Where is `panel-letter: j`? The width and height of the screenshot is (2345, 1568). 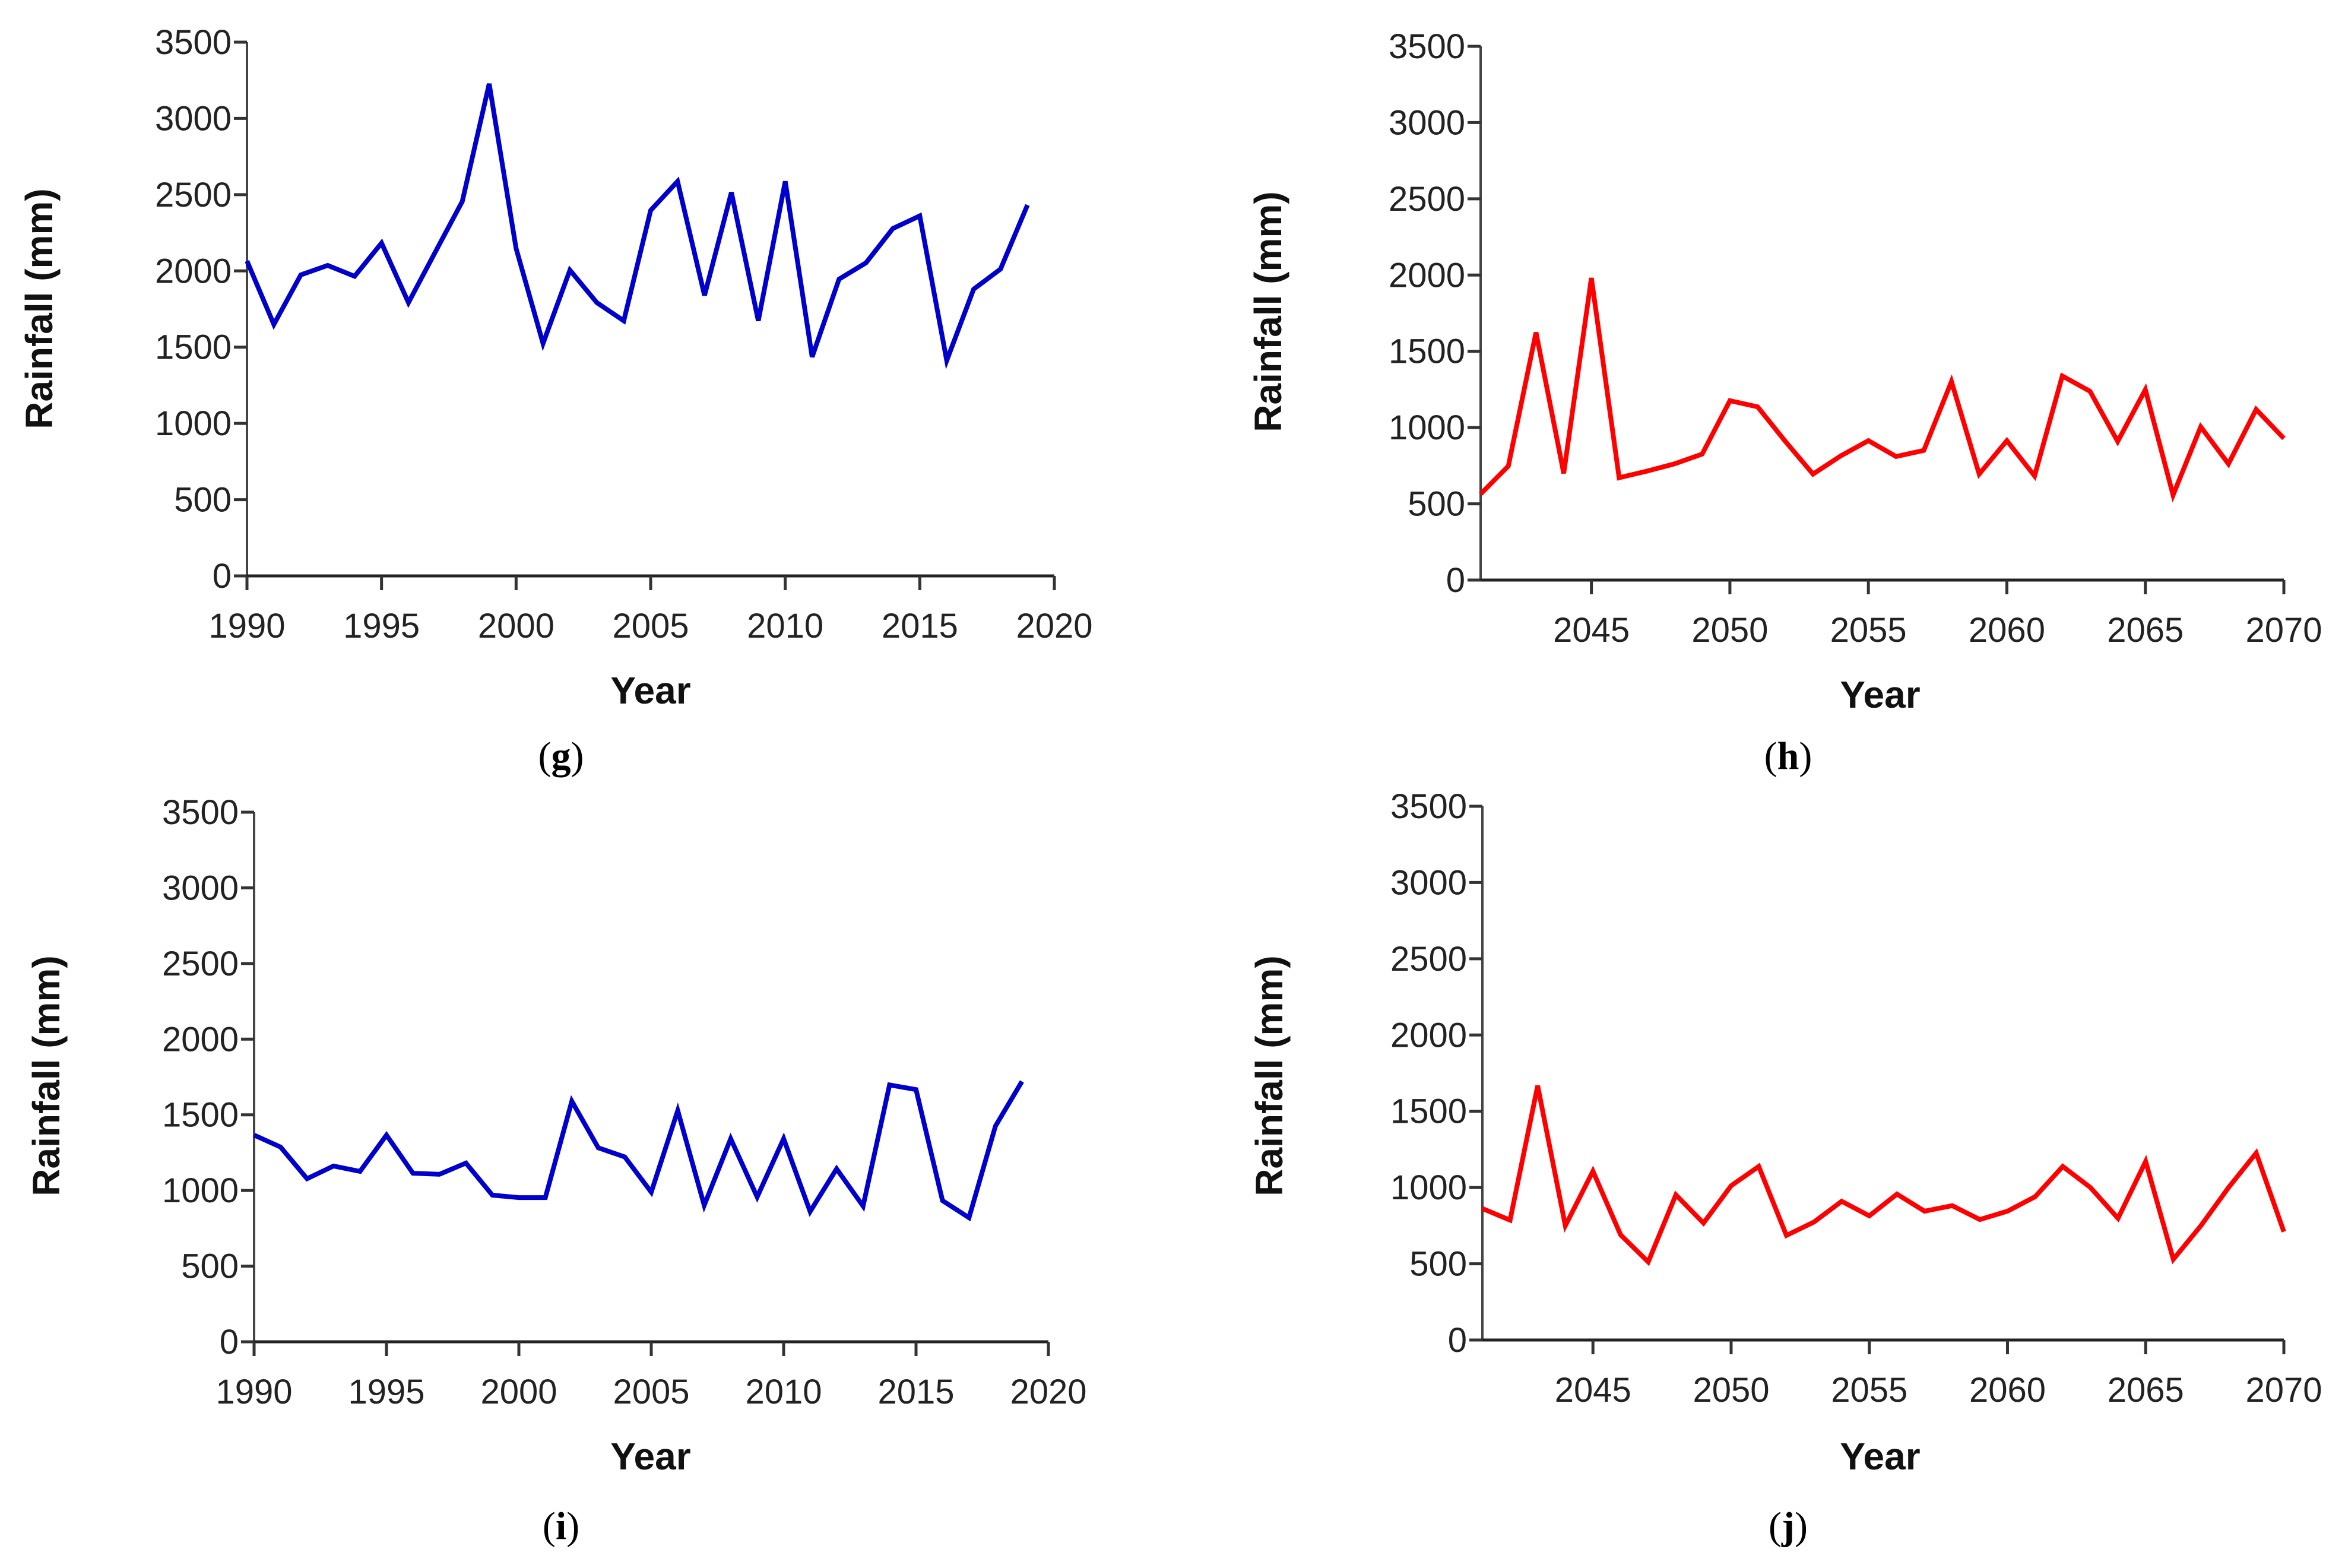
panel-letter: j is located at coordinates (1788, 1526).